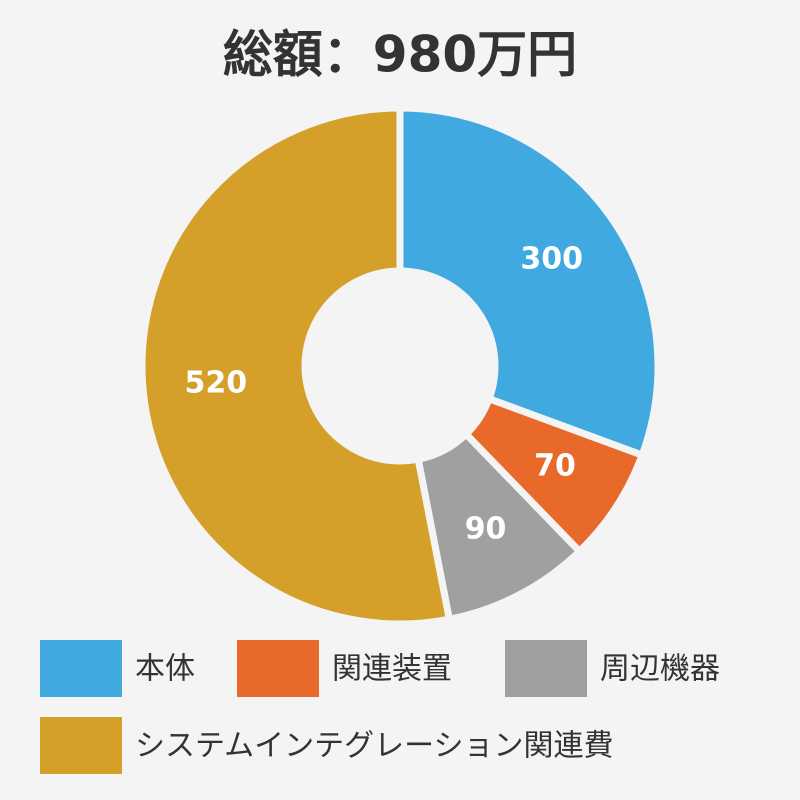 This screenshot has height=800, width=800. What do you see at coordinates (165, 669) in the screenshot?
I see `legend-label: 本体` at bounding box center [165, 669].